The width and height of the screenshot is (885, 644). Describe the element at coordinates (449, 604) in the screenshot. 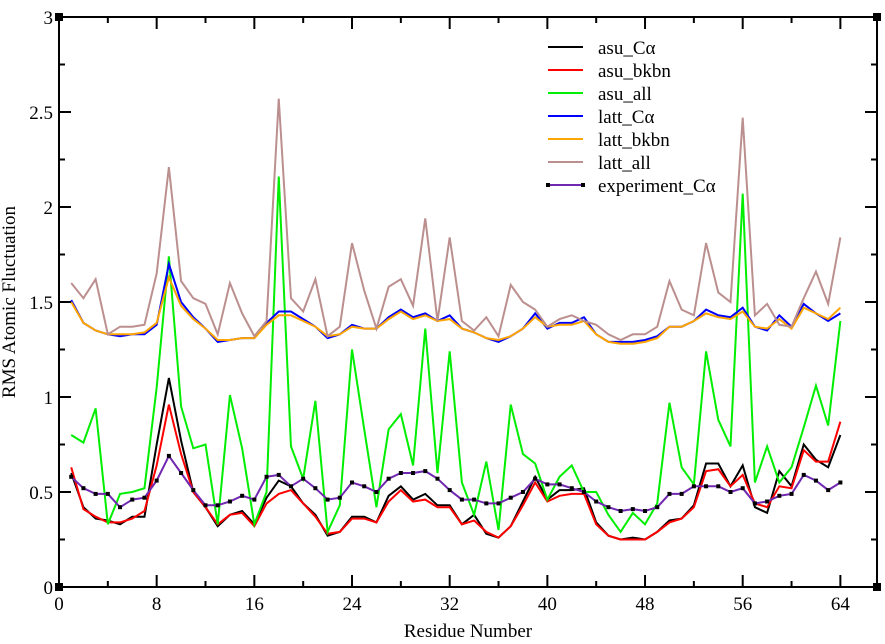

I see `x-tick-label: 32` at that location.